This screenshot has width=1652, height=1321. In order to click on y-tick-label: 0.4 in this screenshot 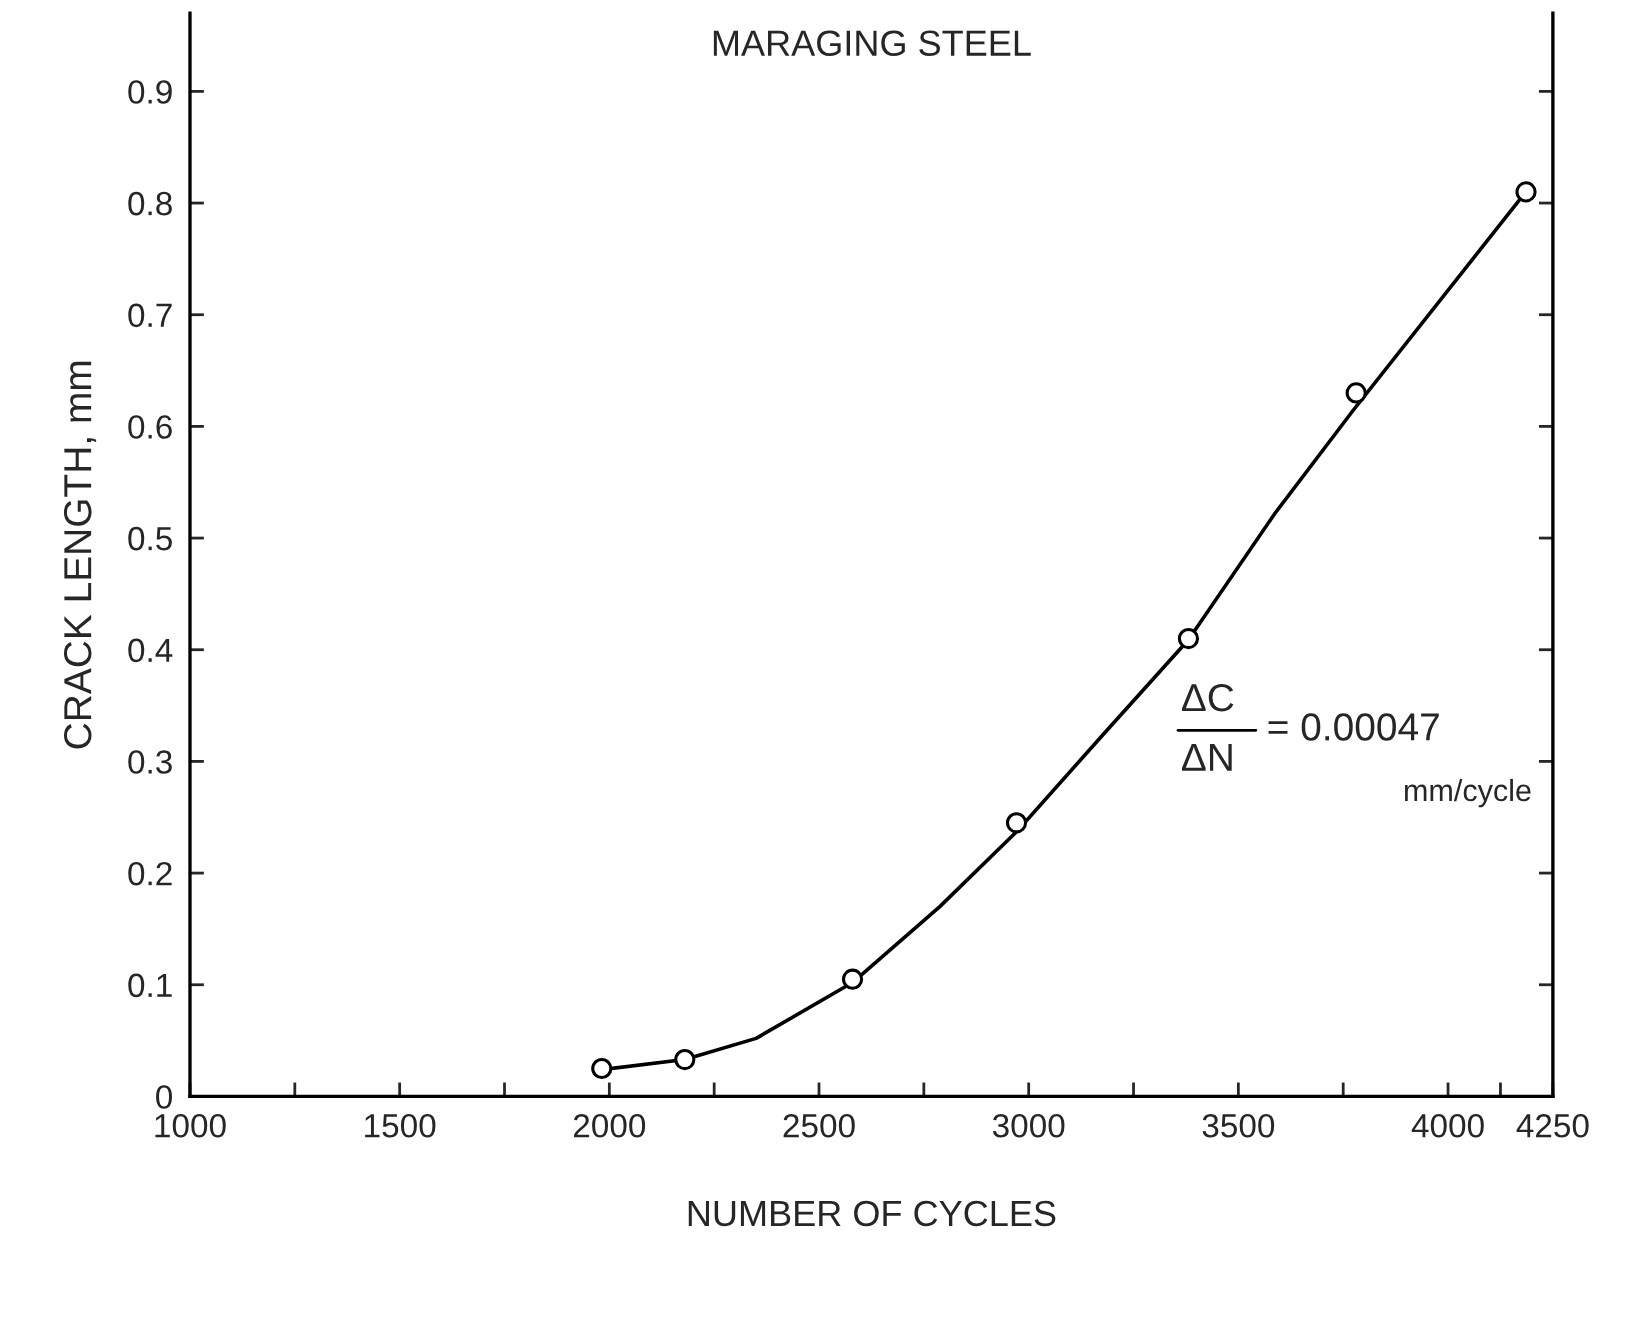, I will do `click(150, 650)`.